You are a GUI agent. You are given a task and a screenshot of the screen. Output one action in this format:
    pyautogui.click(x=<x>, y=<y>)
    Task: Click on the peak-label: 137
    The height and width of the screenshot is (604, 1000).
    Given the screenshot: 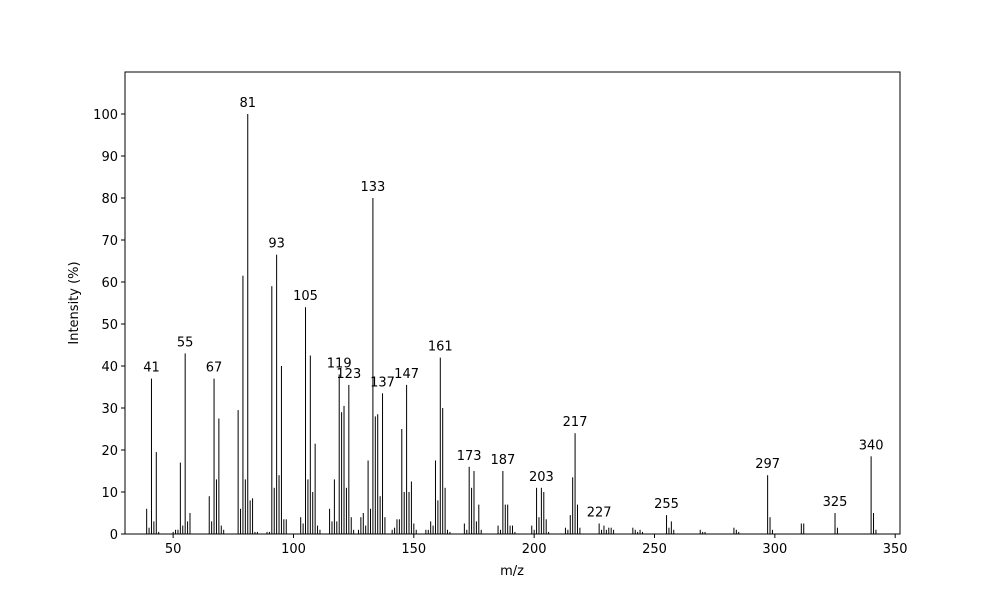 What is the action you would take?
    pyautogui.click(x=382, y=382)
    